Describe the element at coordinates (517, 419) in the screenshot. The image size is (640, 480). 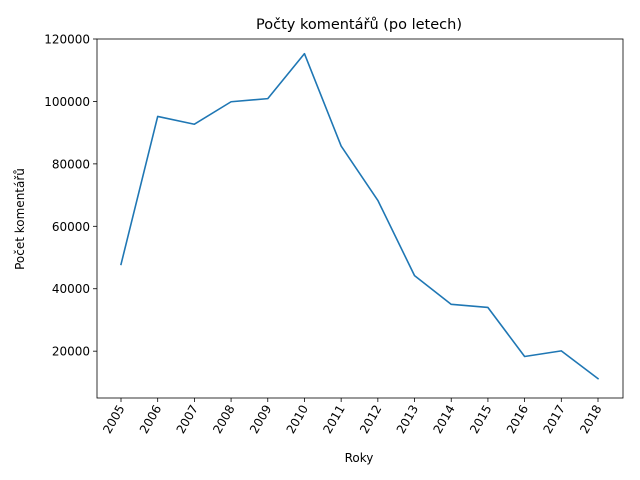
I see `x-tick-label: 2016` at that location.